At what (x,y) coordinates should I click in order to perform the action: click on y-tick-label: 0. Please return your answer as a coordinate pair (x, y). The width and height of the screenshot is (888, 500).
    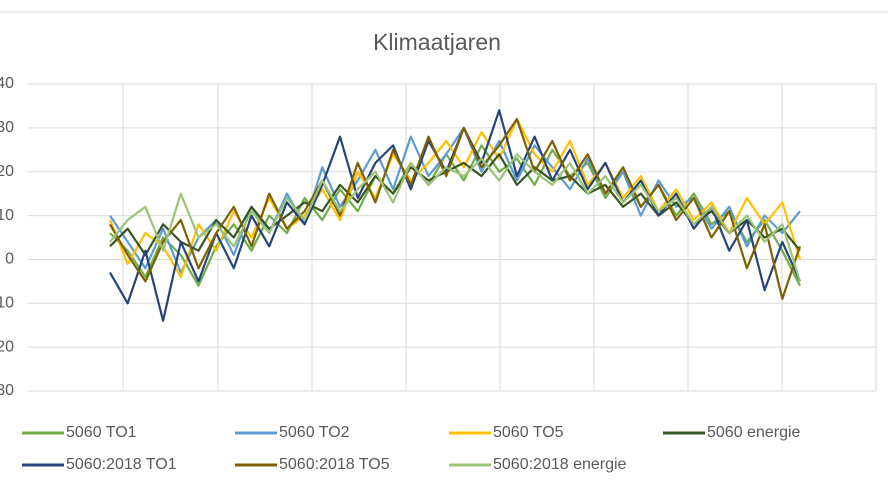
    Looking at the image, I should click on (9, 259).